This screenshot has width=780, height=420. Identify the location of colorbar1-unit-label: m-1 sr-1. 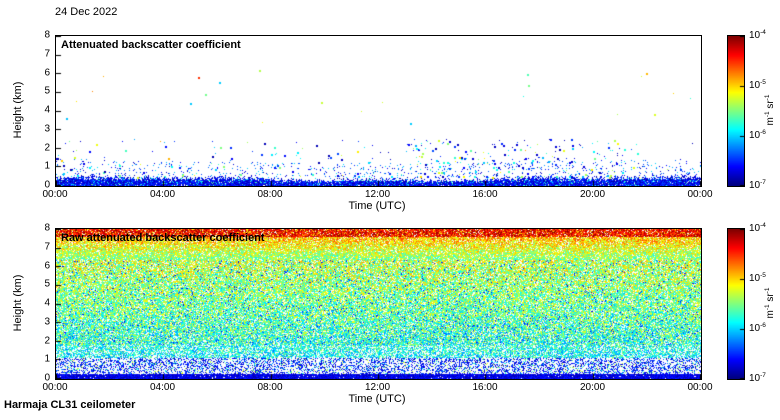
(770, 110).